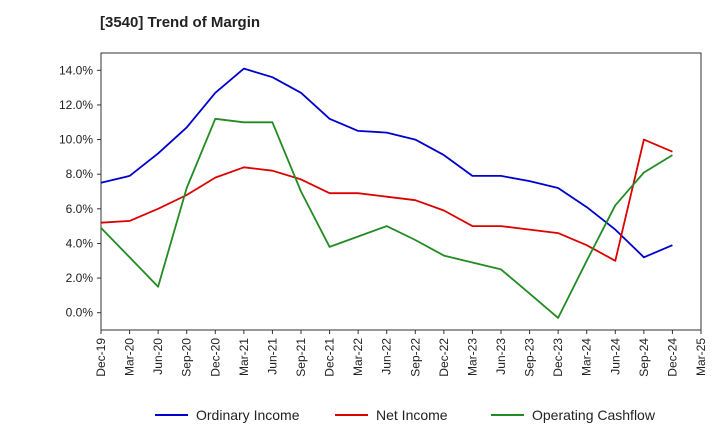 Image resolution: width=720 pixels, height=440 pixels. What do you see at coordinates (76, 105) in the screenshot?
I see `y-tick-label: 12.0%` at bounding box center [76, 105].